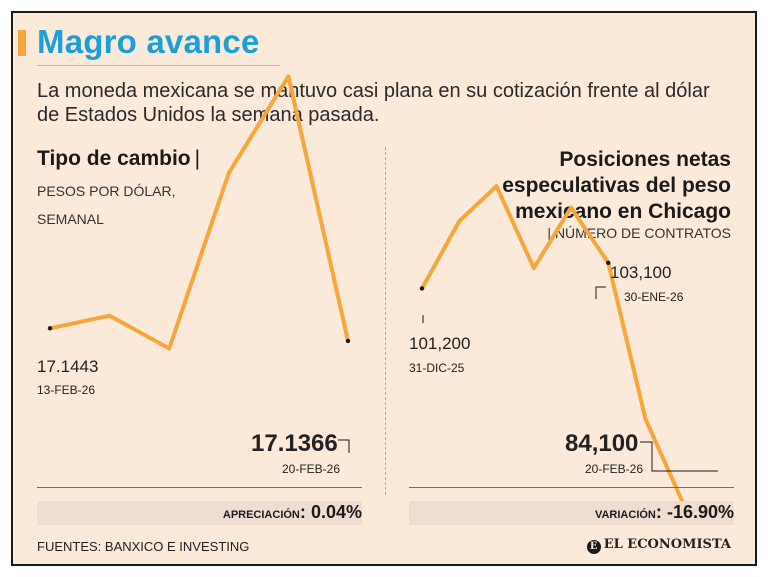  What do you see at coordinates (66, 390) in the screenshot?
I see `left-start-date: 13-FEB-26` at bounding box center [66, 390].